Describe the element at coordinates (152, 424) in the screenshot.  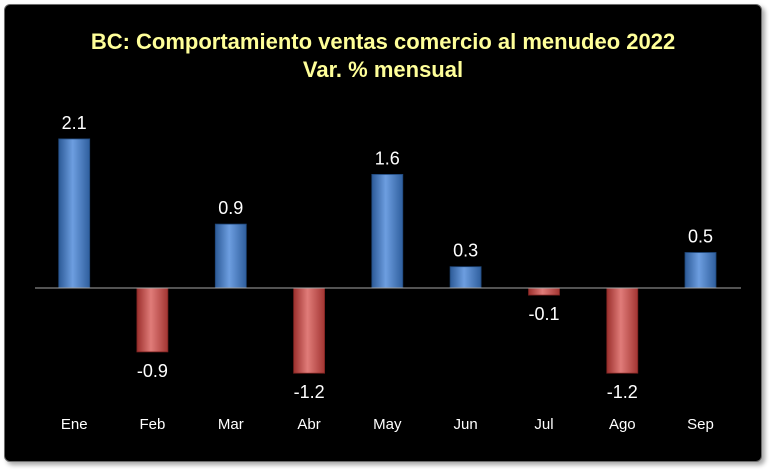
I see `category-label-feb: Feb` at that location.